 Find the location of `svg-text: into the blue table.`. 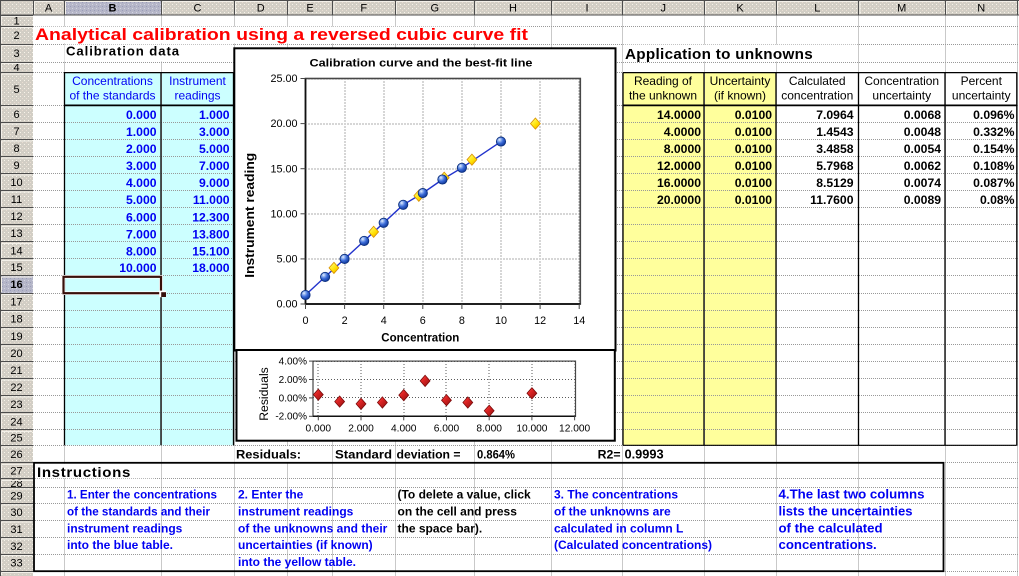

svg-text: into the blue table. is located at coordinates (120, 545).